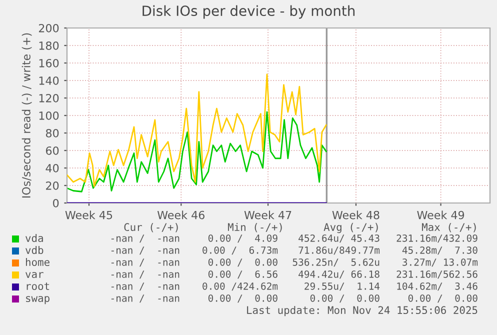  What do you see at coordinates (268, 215) in the screenshot?
I see `x-tick-label: Week 47` at bounding box center [268, 215].